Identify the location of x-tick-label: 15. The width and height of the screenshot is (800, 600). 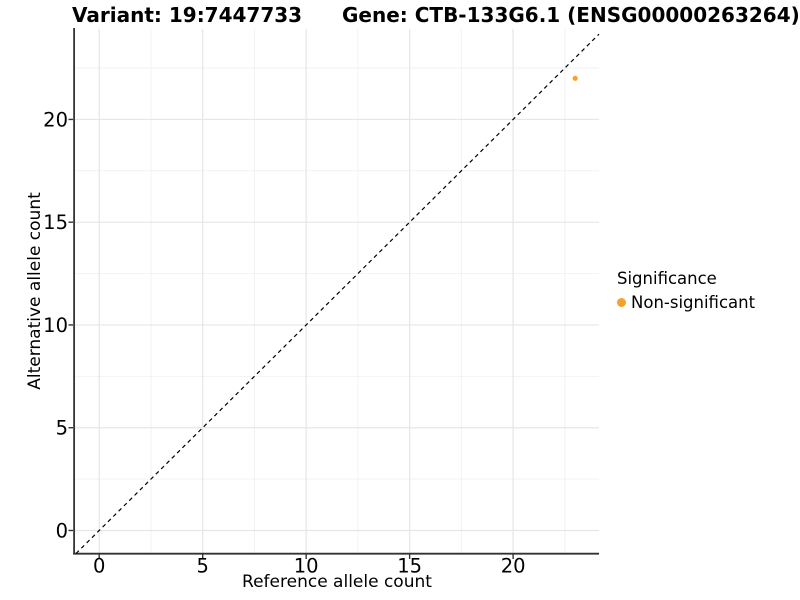
(409, 566).